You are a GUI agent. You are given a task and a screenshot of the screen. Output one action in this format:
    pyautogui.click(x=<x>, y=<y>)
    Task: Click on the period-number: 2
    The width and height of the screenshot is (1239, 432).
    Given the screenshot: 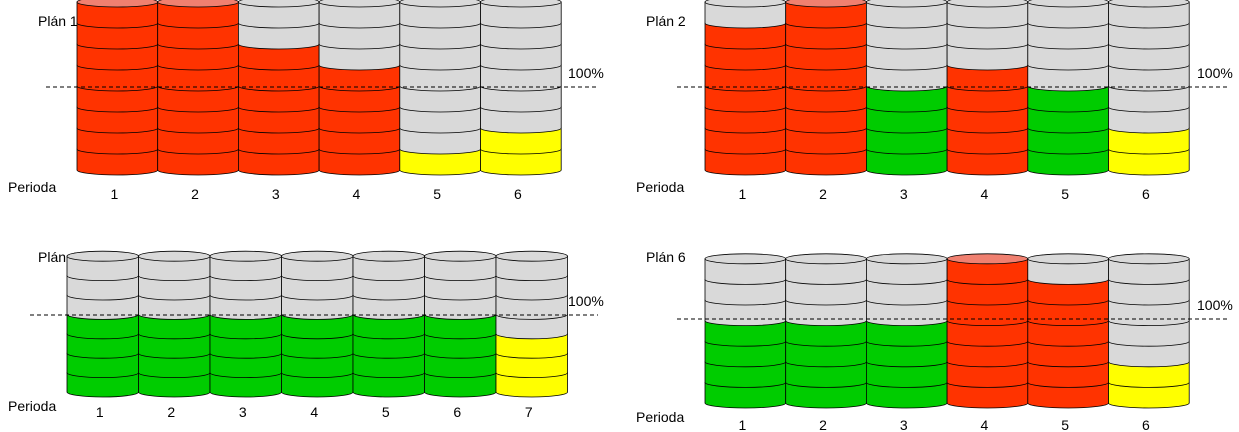 What is the action you would take?
    pyautogui.click(x=823, y=424)
    